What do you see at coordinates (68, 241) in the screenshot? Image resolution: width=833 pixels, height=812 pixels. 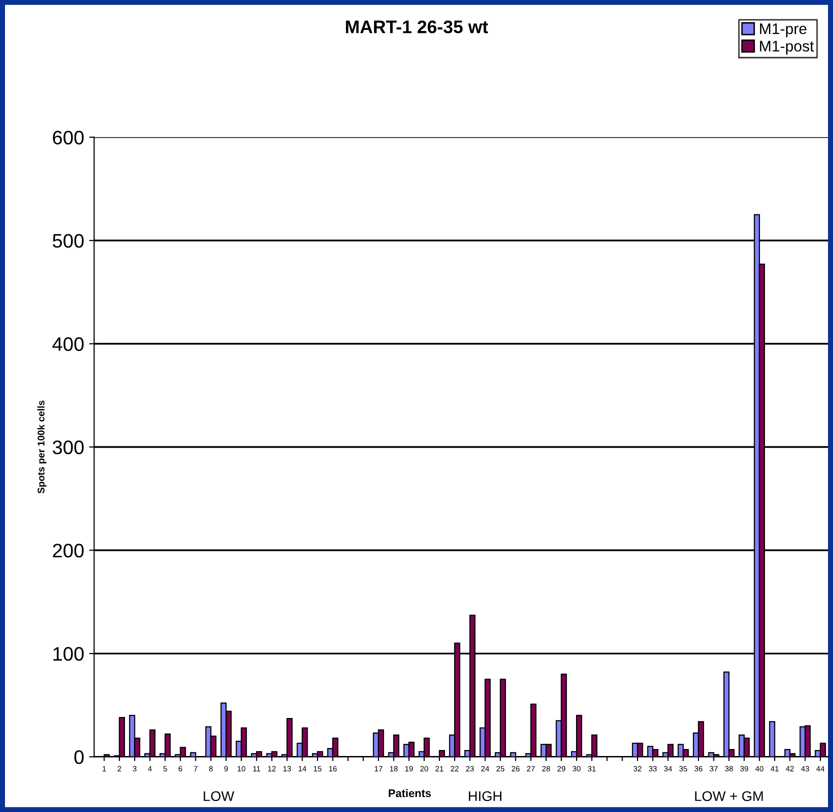 I see `y-tick-label: 500` at bounding box center [68, 241].